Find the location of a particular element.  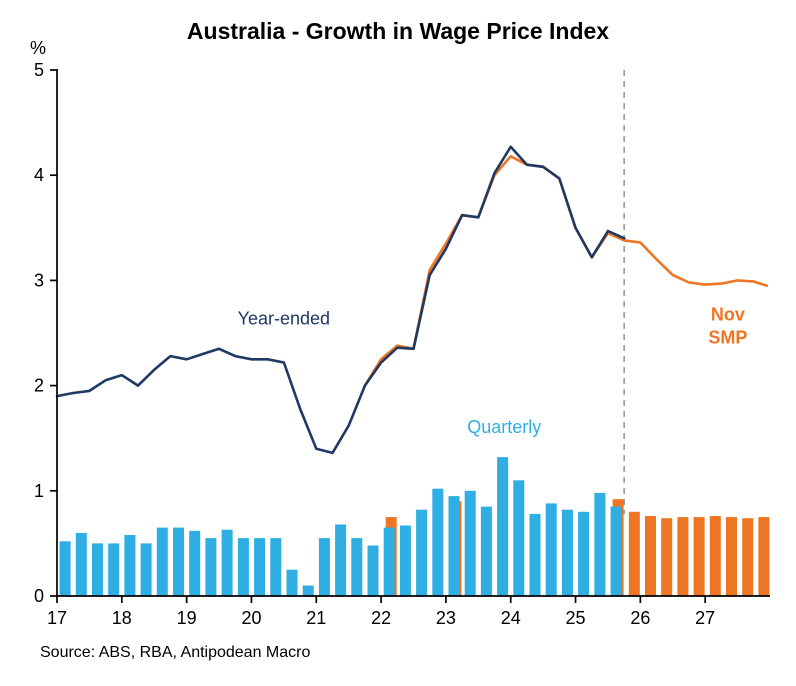

svg-text: Year-ended is located at coordinates (284, 319).